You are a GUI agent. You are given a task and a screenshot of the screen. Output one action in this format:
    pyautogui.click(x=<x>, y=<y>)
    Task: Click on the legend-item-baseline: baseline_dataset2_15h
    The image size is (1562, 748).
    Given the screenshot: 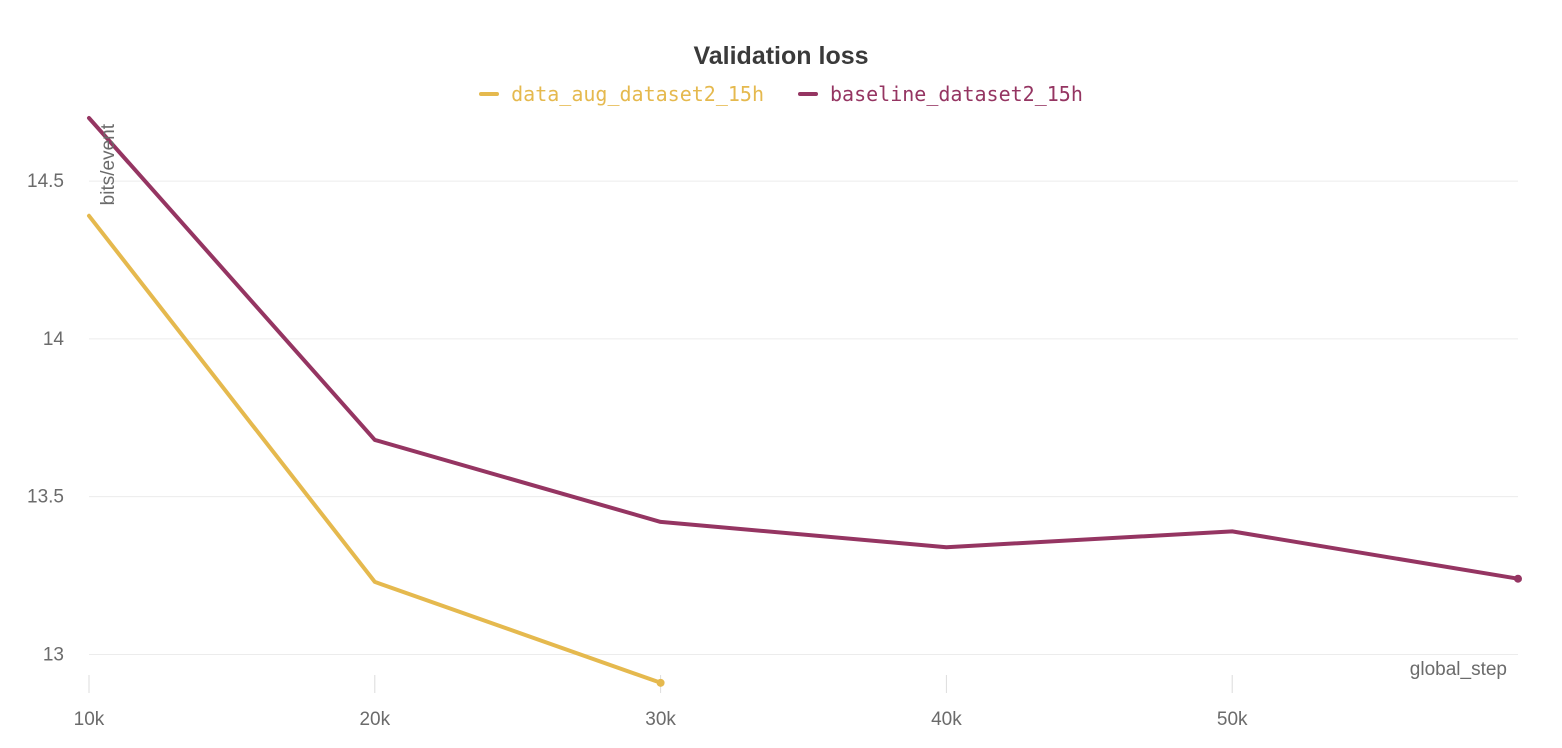 What is the action you would take?
    pyautogui.click(x=940, y=94)
    